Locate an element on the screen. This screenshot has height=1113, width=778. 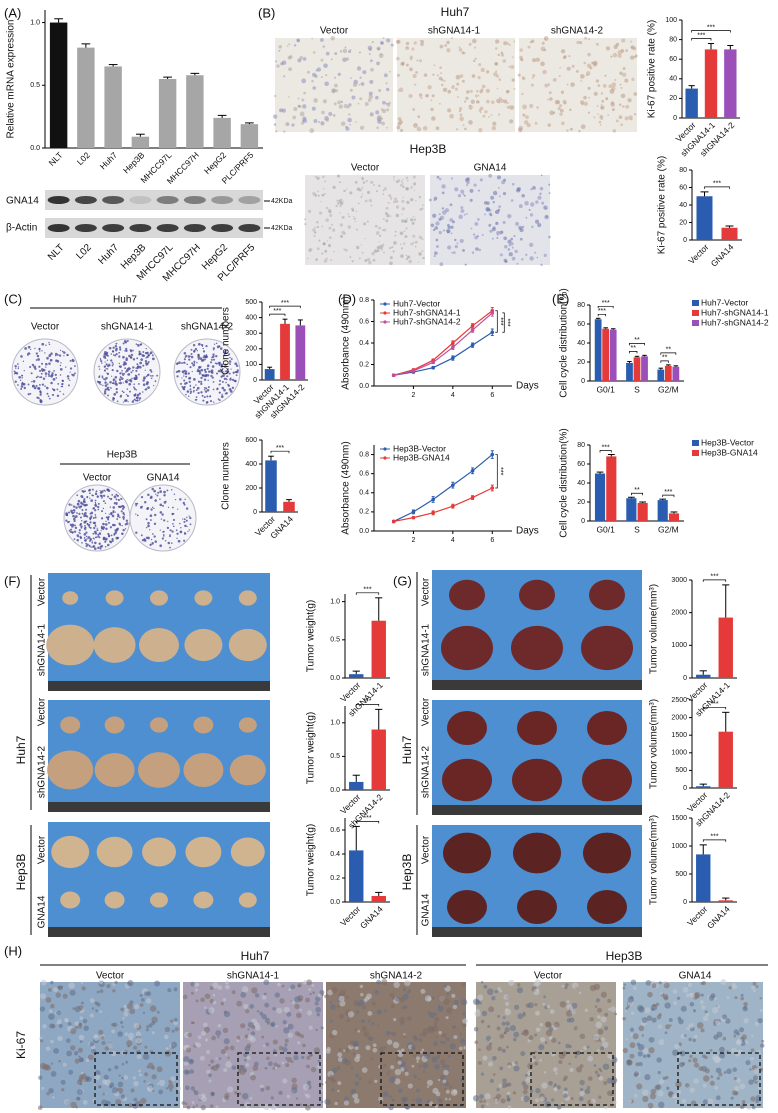
y-tick-label: 20 is located at coordinates (673, 98).